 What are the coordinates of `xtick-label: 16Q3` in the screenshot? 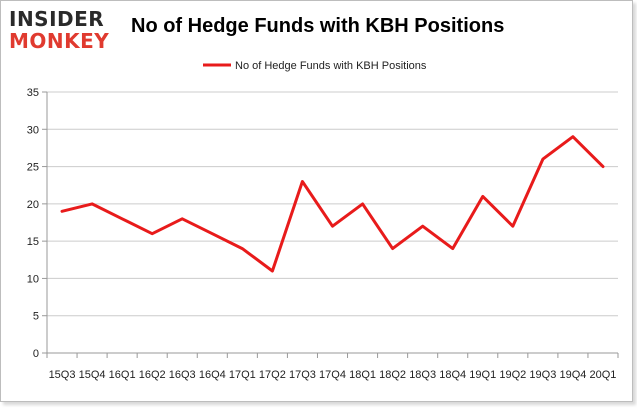 It's located at (182, 375).